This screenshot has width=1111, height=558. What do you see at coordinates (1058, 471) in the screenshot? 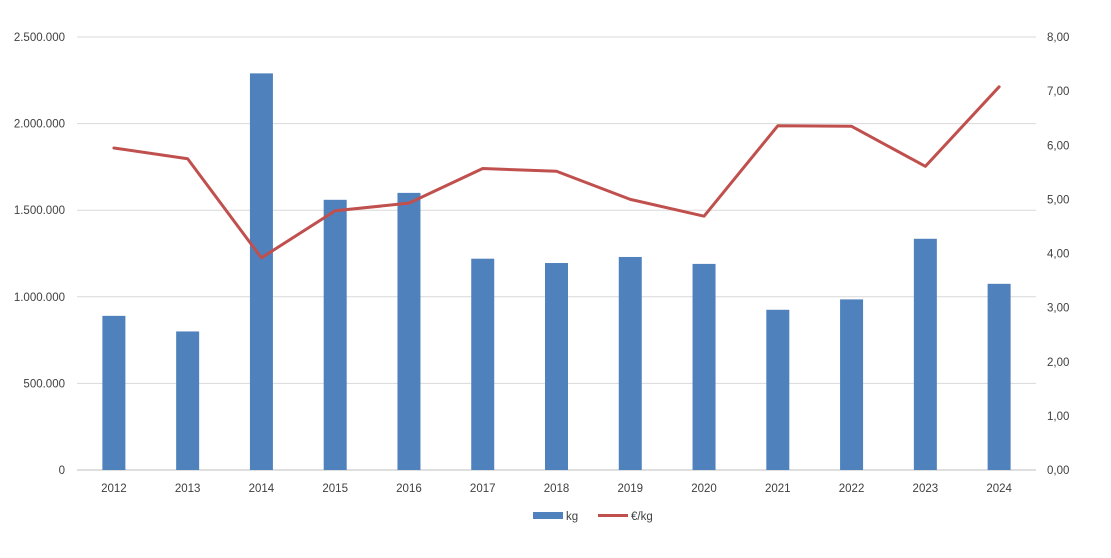
I see `right-y-tick-label: 0,00` at bounding box center [1058, 471].